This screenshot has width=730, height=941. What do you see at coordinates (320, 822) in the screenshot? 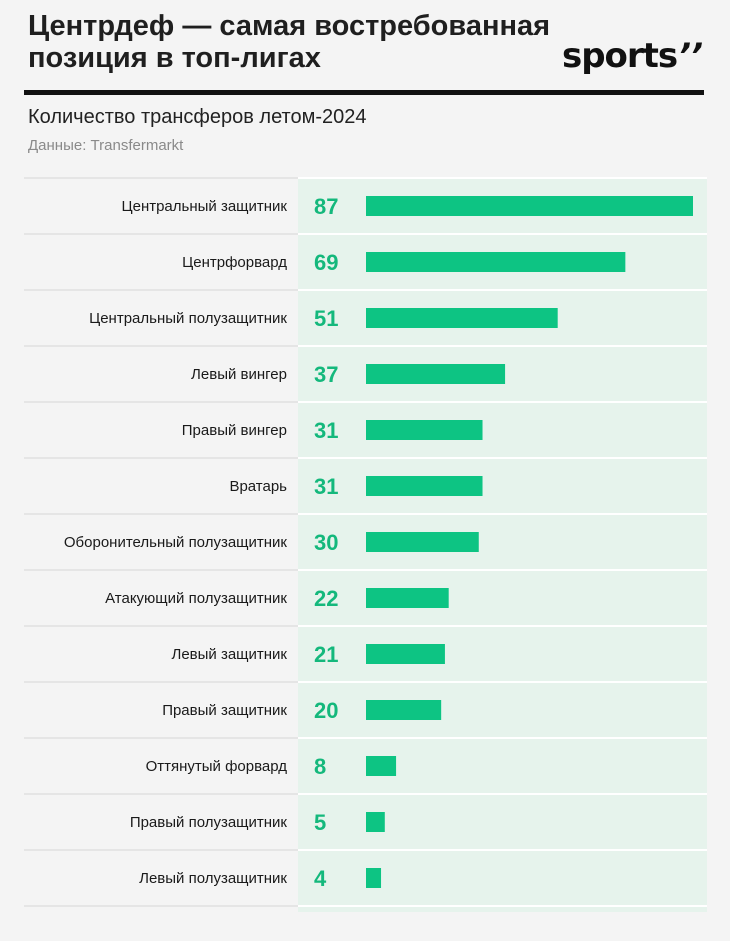
I see `value-label: 5` at bounding box center [320, 822].